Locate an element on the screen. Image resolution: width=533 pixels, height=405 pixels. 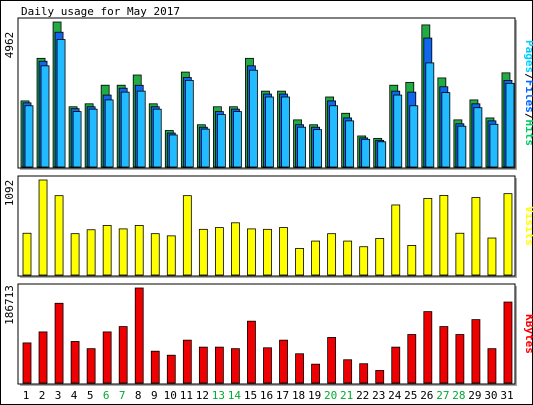
x-tick-label-day-5: 5 is located at coordinates (90, 395).